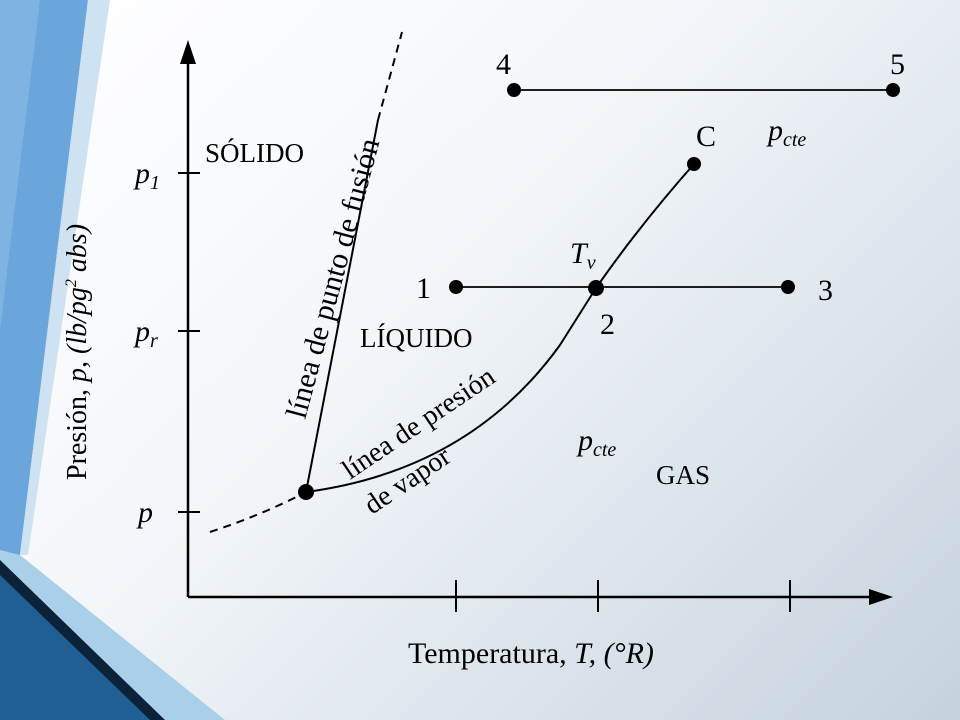  I want to click on y-axis-arrow-icon, so click(188, 52).